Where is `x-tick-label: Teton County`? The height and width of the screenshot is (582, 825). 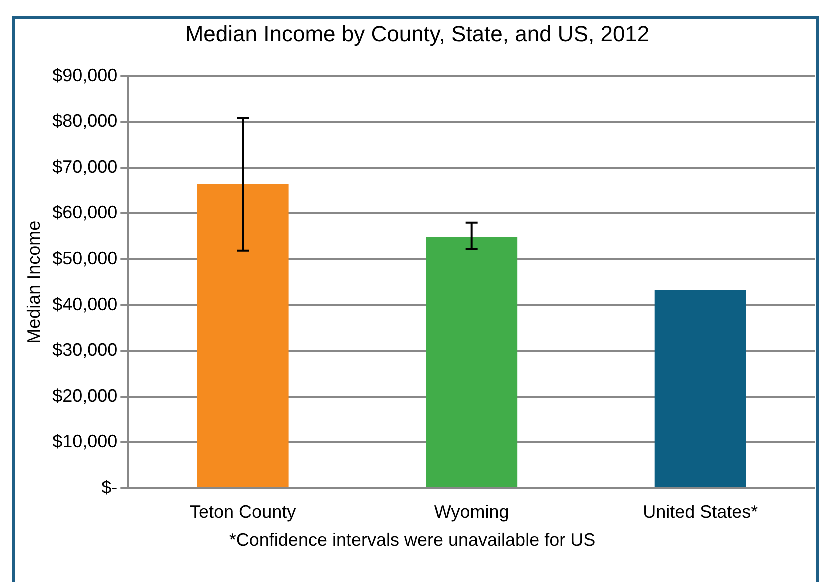
x-tick-label: Teton County is located at coordinates (243, 512).